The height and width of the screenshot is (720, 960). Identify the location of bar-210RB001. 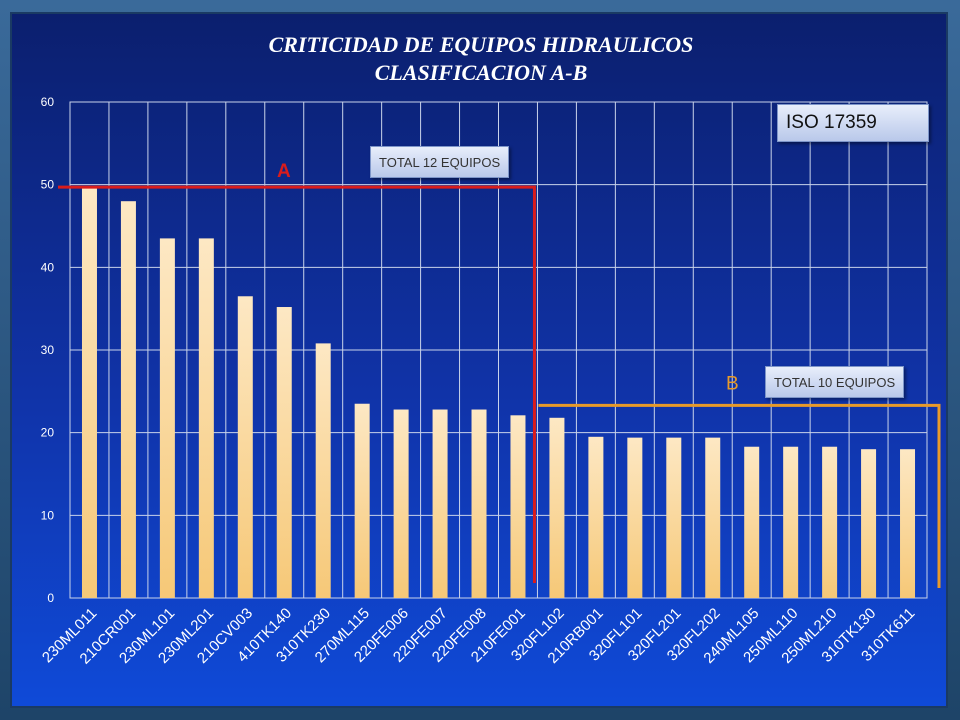
(596, 517).